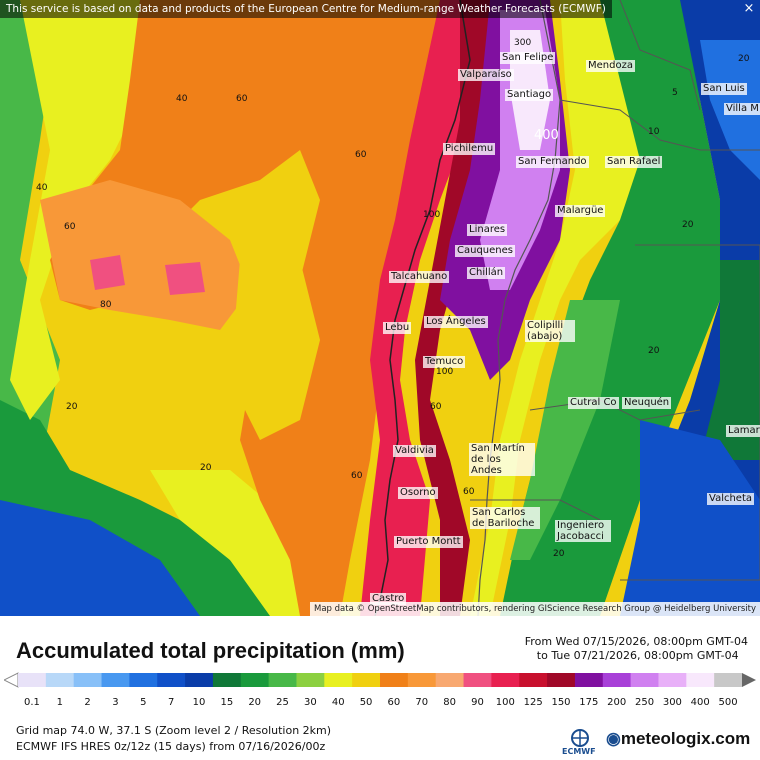 This screenshot has height=760, width=760. Describe the element at coordinates (366, 702) in the screenshot. I see `scale-tick-label: 50` at that location.